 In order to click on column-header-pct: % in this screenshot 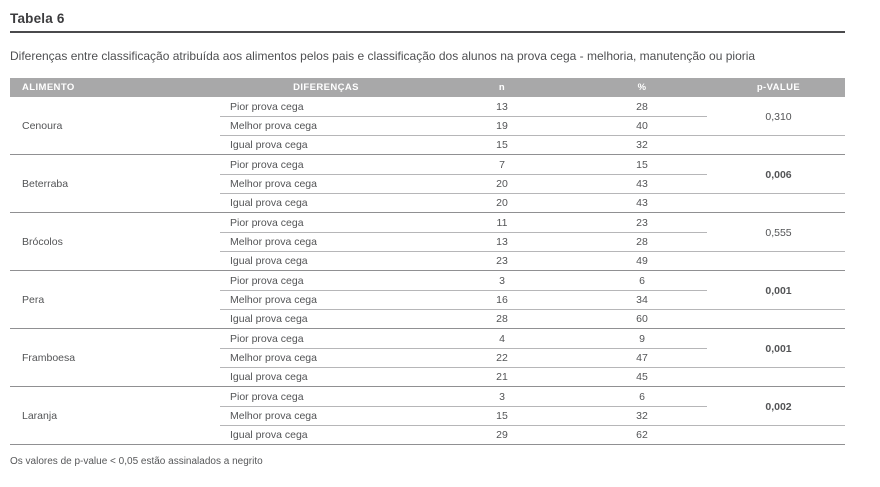, I will do `click(642, 87)`.